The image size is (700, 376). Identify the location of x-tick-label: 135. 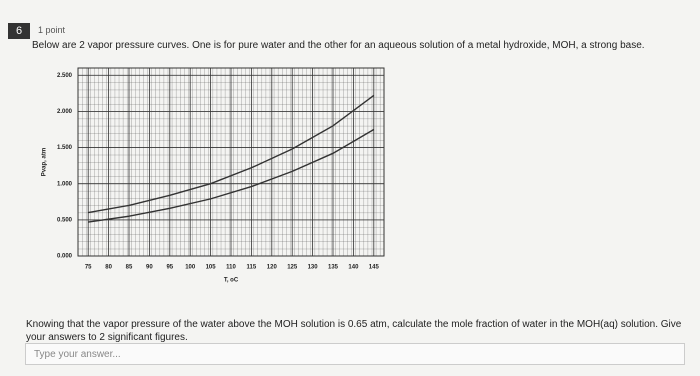
(333, 268).